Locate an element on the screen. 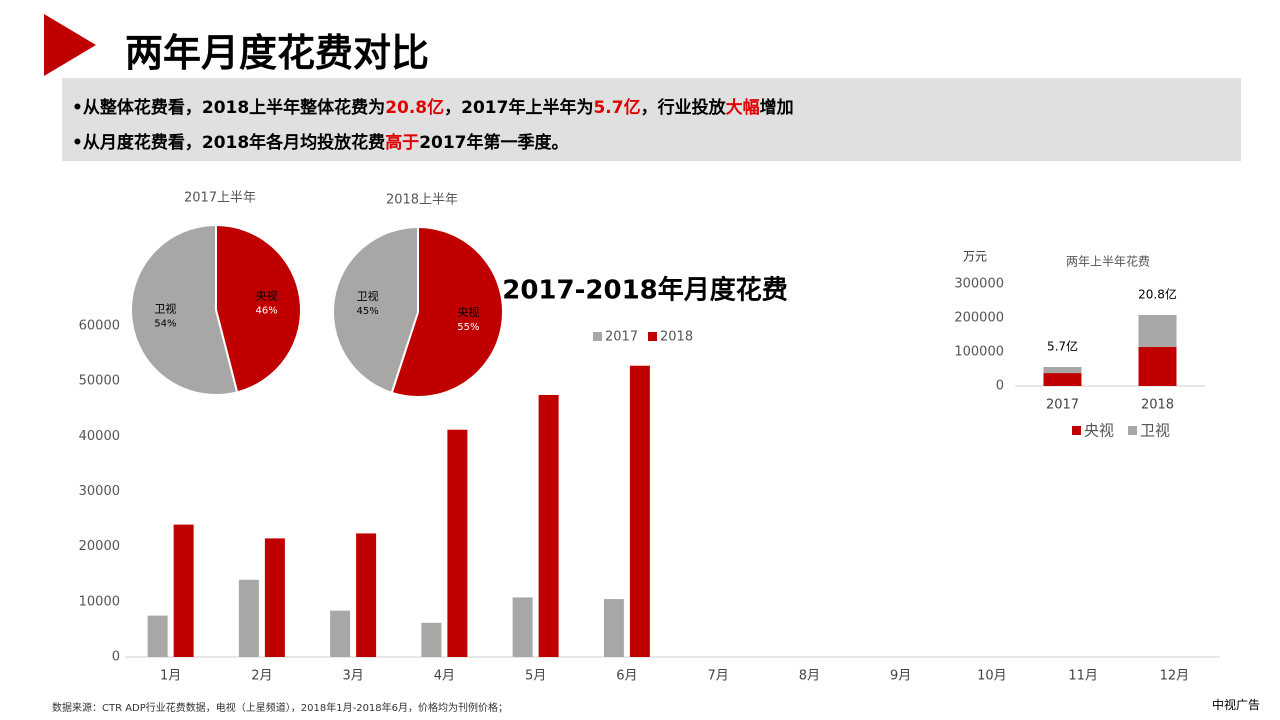  total-label: 20.8亿 is located at coordinates (1157, 293).